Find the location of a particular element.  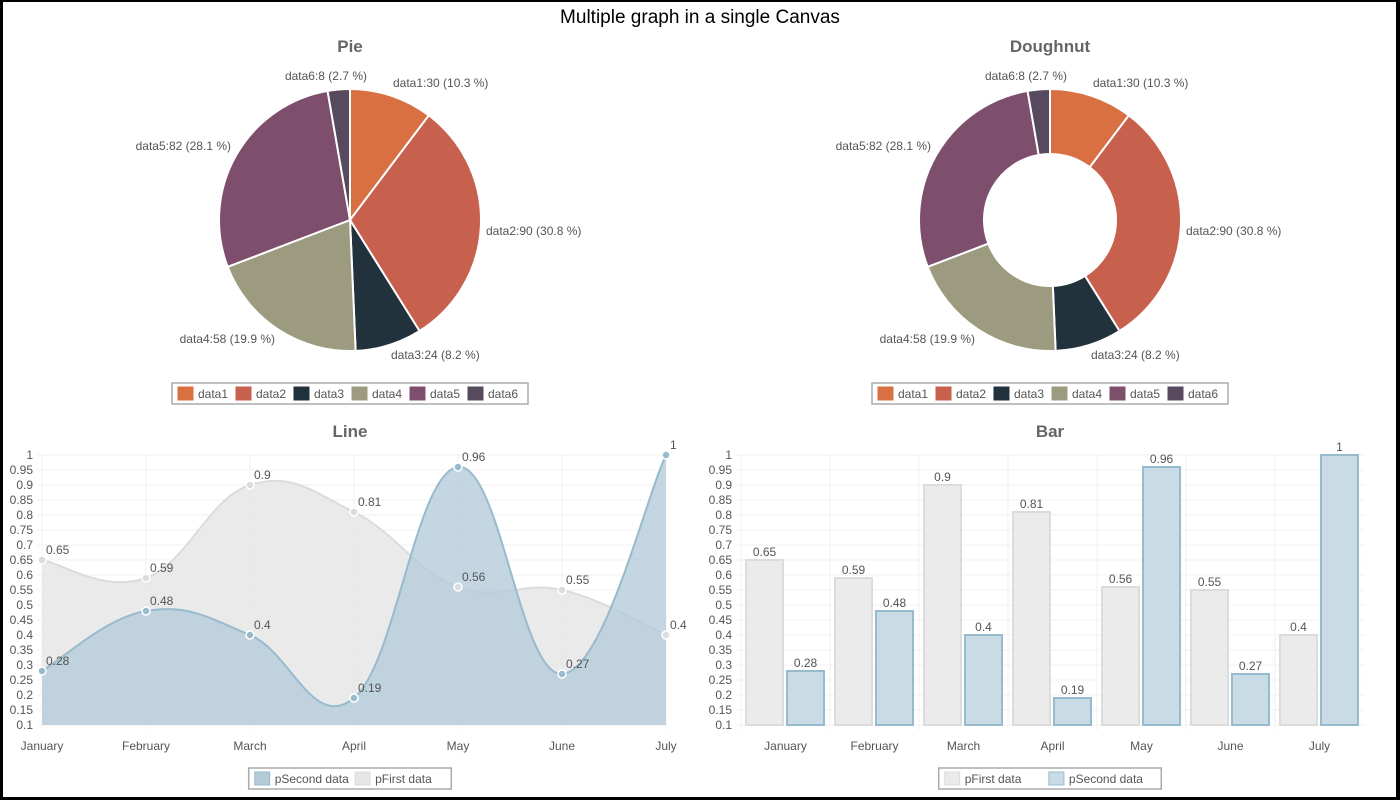

chart-title: Doughnut is located at coordinates (1050, 46).